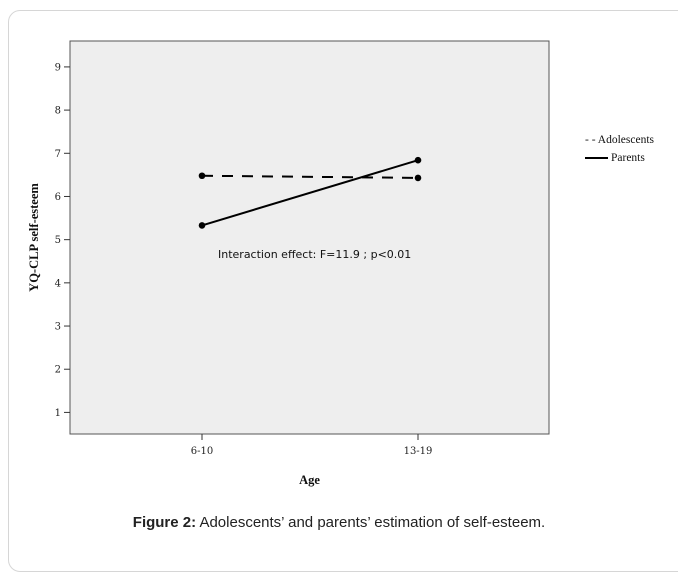 The height and width of the screenshot is (572, 678). Describe the element at coordinates (58, 283) in the screenshot. I see `y-tick-label: 4` at that location.